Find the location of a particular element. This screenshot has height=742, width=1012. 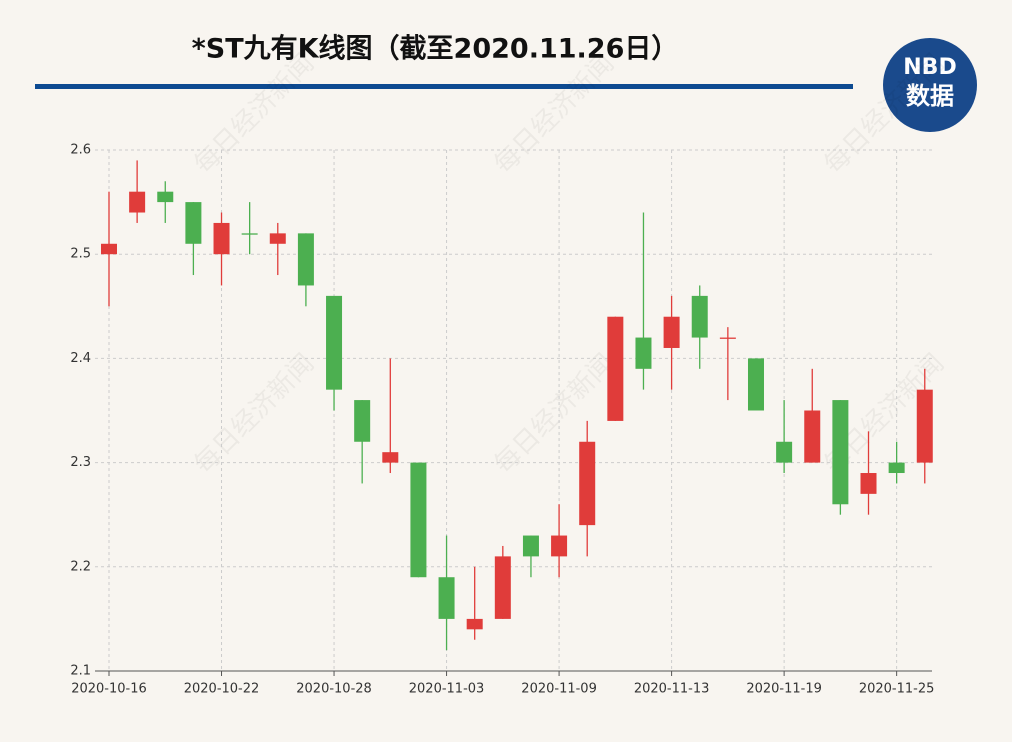

logo is located at coordinates (930, 85).